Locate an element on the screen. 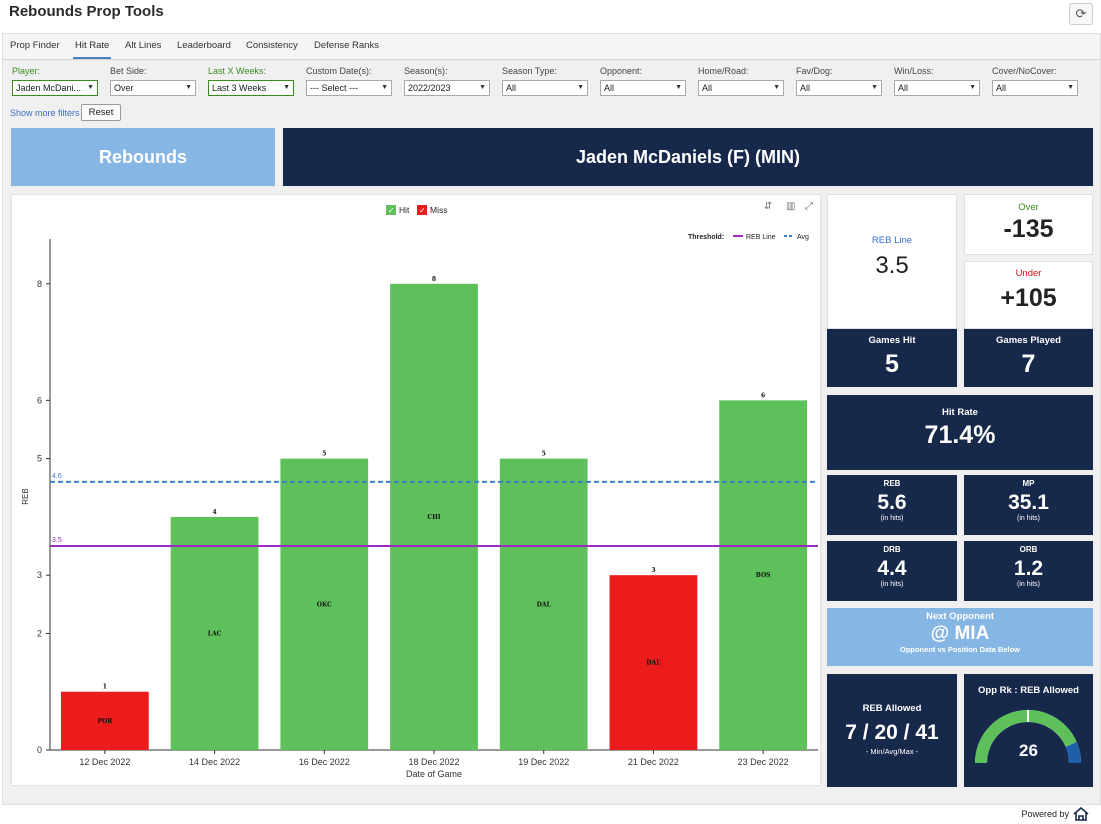 This screenshot has width=1101, height=824. filter-player: Player: Jaden McDani... ▼ is located at coordinates (55, 81).